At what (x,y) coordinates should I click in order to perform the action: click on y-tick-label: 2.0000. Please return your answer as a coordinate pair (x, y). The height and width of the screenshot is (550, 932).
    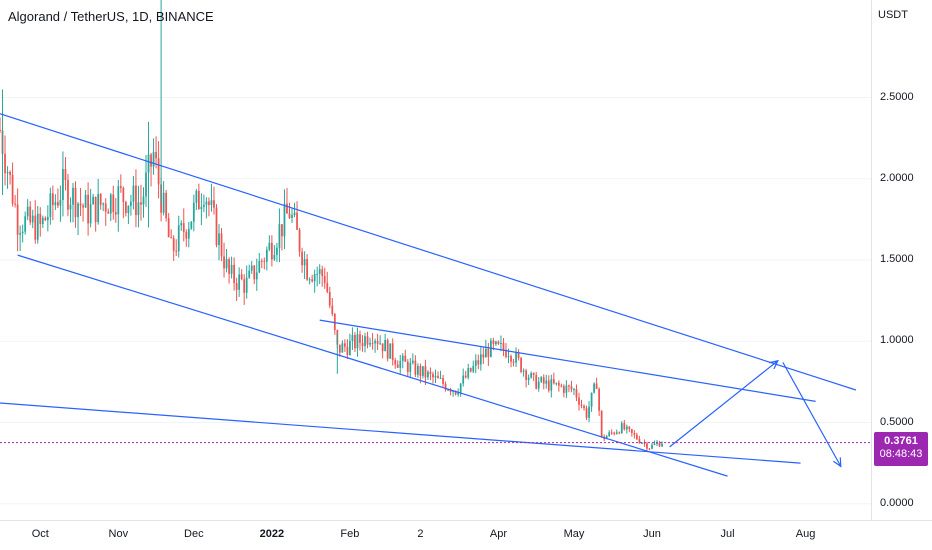
    Looking at the image, I should click on (897, 177).